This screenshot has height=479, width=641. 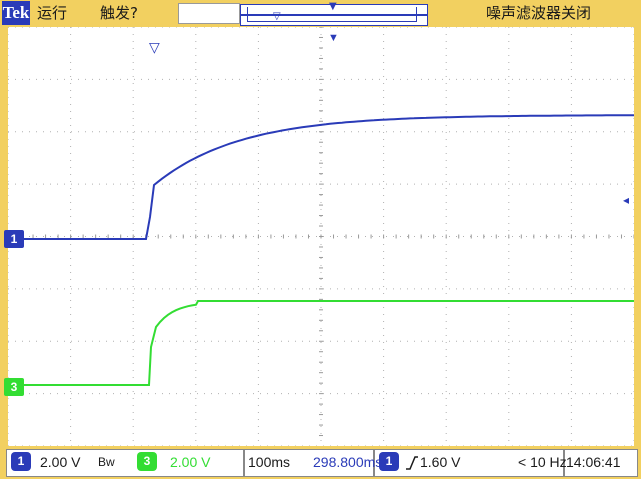 I want to click on rising-edge-icon, so click(x=412, y=463).